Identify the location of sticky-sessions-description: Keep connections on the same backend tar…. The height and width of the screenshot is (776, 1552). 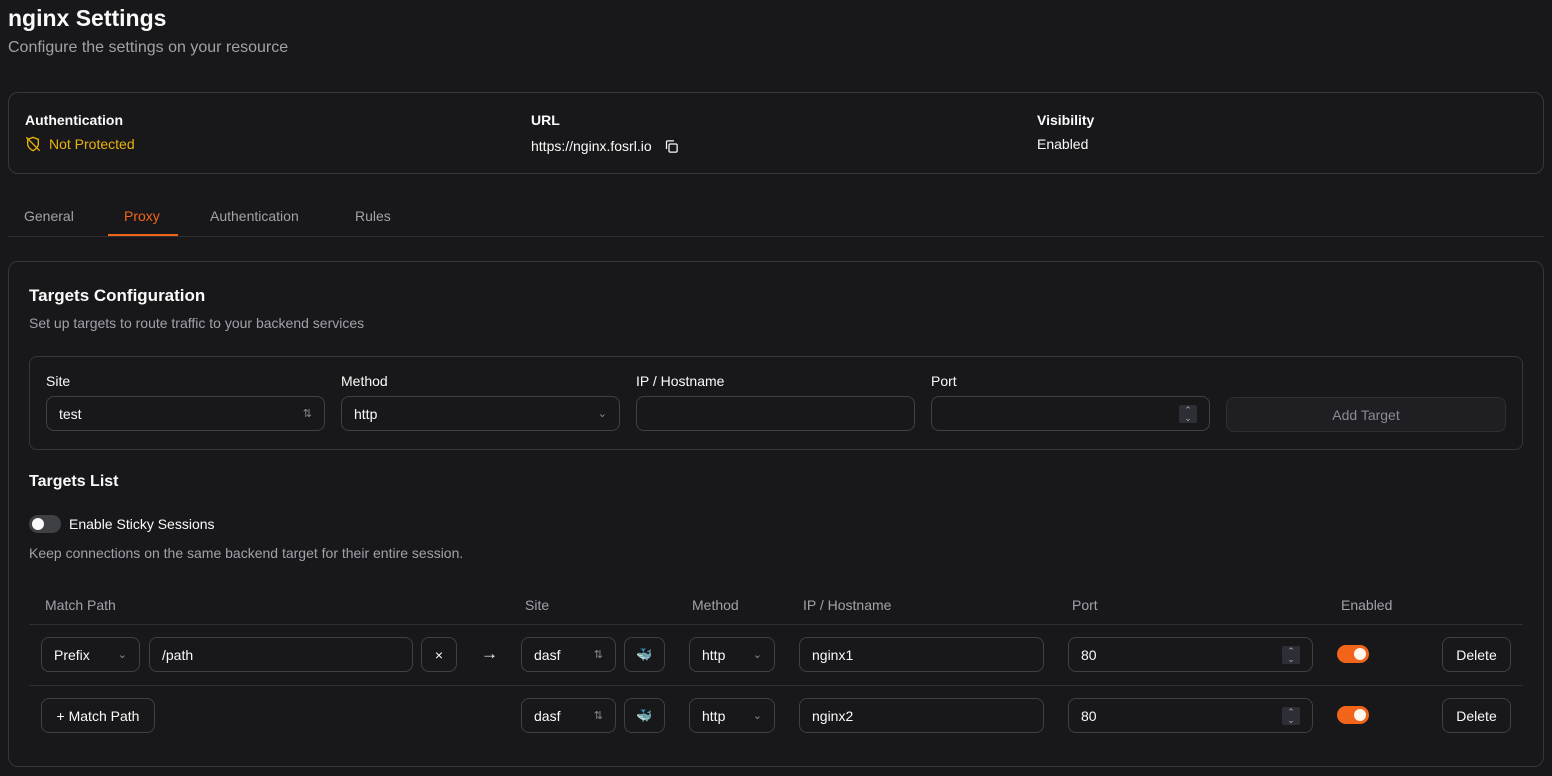
(246, 553).